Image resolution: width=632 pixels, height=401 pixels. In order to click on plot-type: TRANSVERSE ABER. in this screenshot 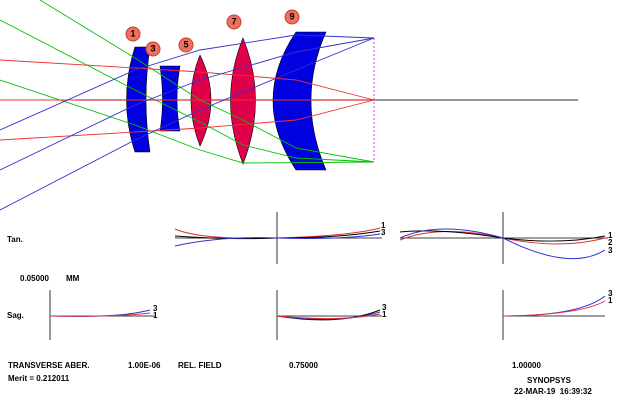, I will do `click(49, 365)`.